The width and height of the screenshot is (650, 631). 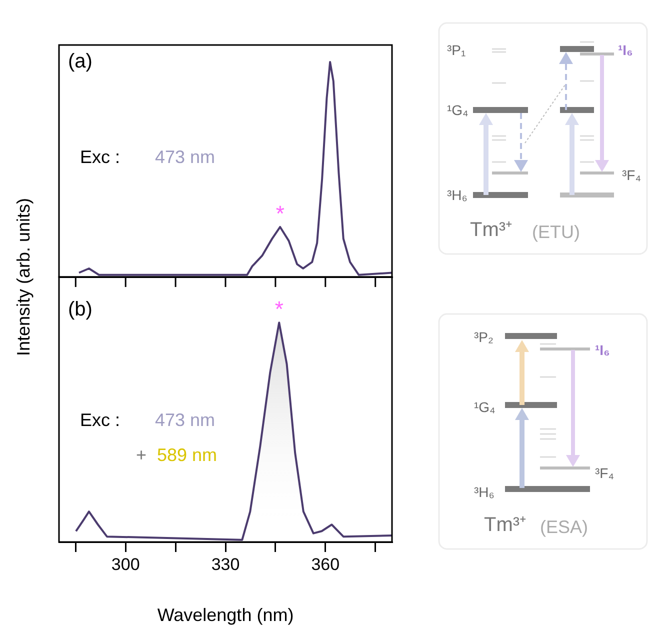 What do you see at coordinates (556, 232) in the screenshot?
I see `text: (ETU)` at bounding box center [556, 232].